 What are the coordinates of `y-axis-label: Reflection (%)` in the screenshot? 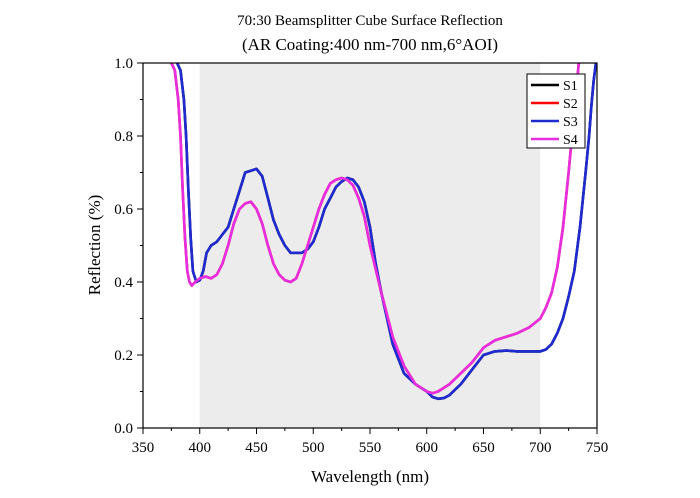 It's located at (94, 245).